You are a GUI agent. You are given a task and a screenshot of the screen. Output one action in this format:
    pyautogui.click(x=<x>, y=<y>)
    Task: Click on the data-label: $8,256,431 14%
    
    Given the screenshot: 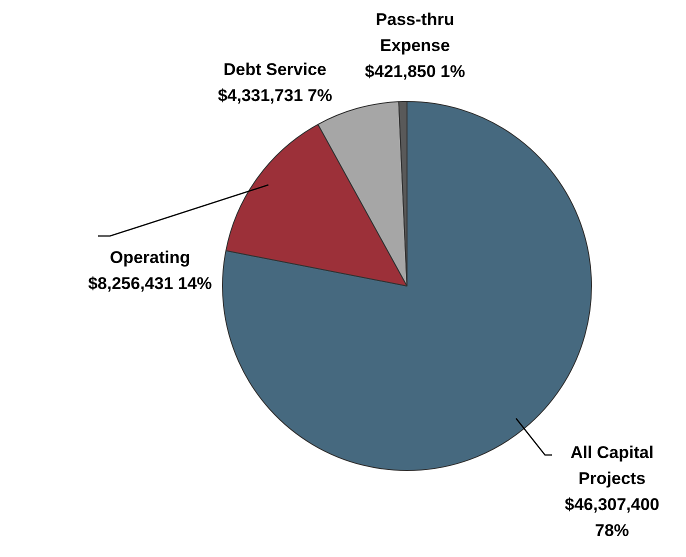 What is the action you would take?
    pyautogui.click(x=150, y=284)
    